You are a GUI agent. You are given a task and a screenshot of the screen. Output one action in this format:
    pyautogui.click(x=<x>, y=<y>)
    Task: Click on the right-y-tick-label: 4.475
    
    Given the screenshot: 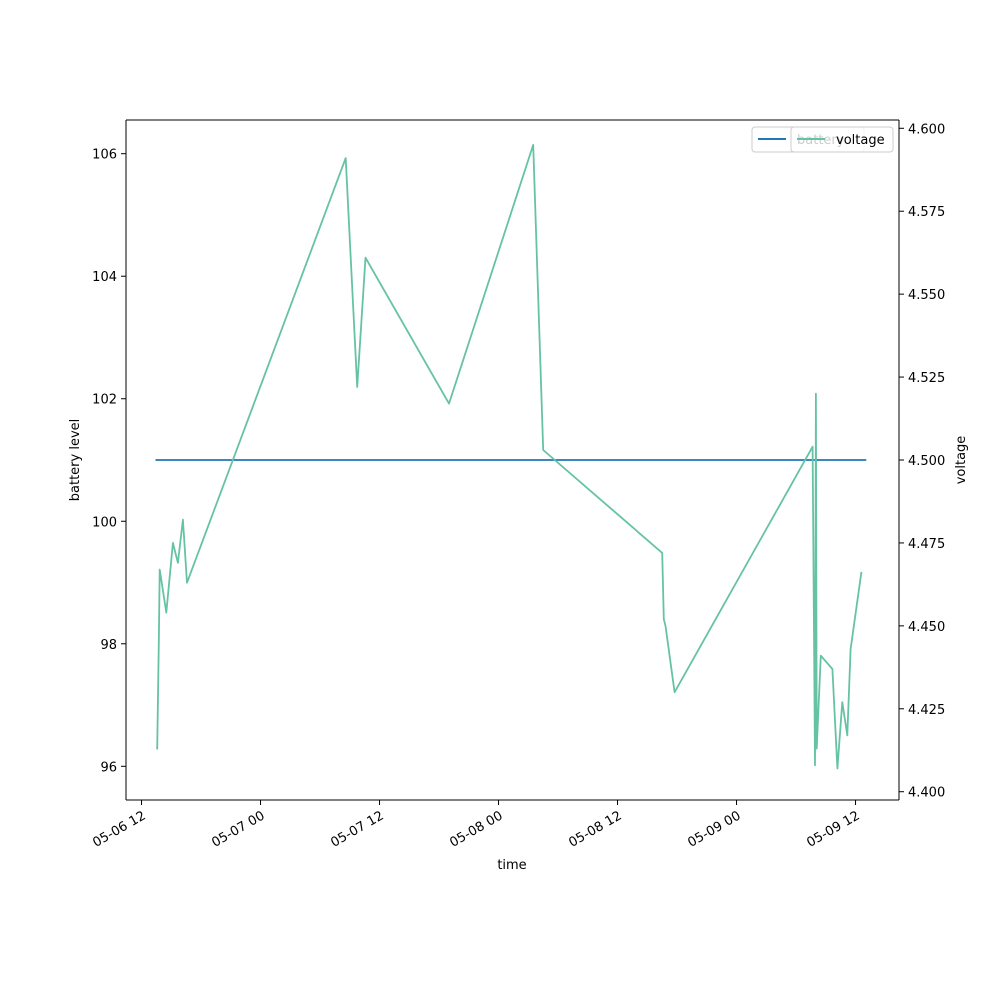 What is the action you would take?
    pyautogui.click(x=926, y=544)
    